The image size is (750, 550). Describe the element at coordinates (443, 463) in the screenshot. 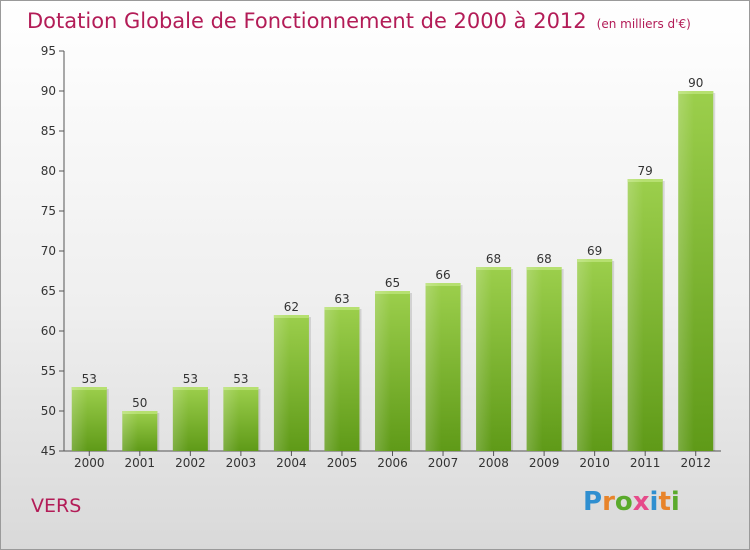

I see `x-tick-label: 2007` at that location.